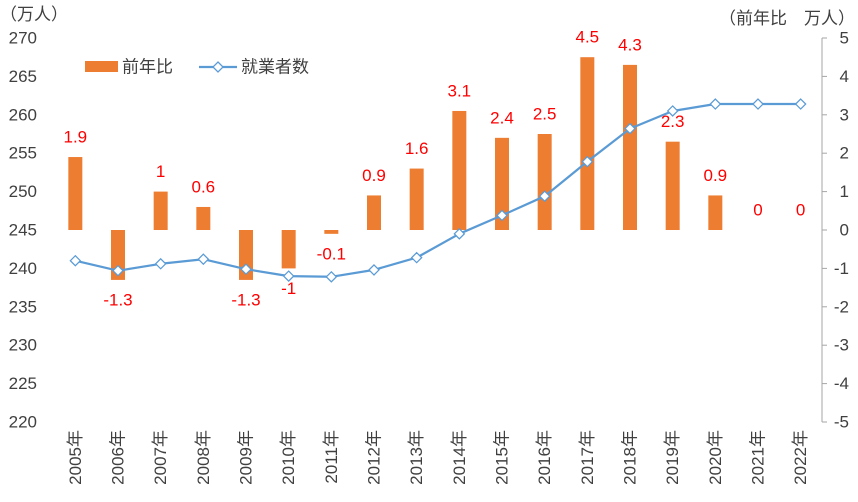 This screenshot has width=858, height=502. Describe the element at coordinates (374, 457) in the screenshot. I see `x-tick-label: 2012年` at that location.